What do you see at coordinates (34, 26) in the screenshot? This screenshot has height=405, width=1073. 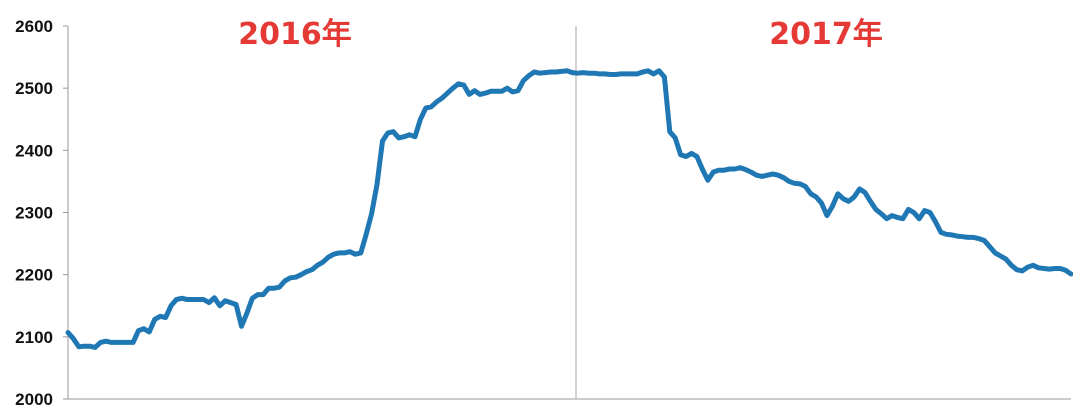 I see `y-tick-label: 2600` at bounding box center [34, 26].